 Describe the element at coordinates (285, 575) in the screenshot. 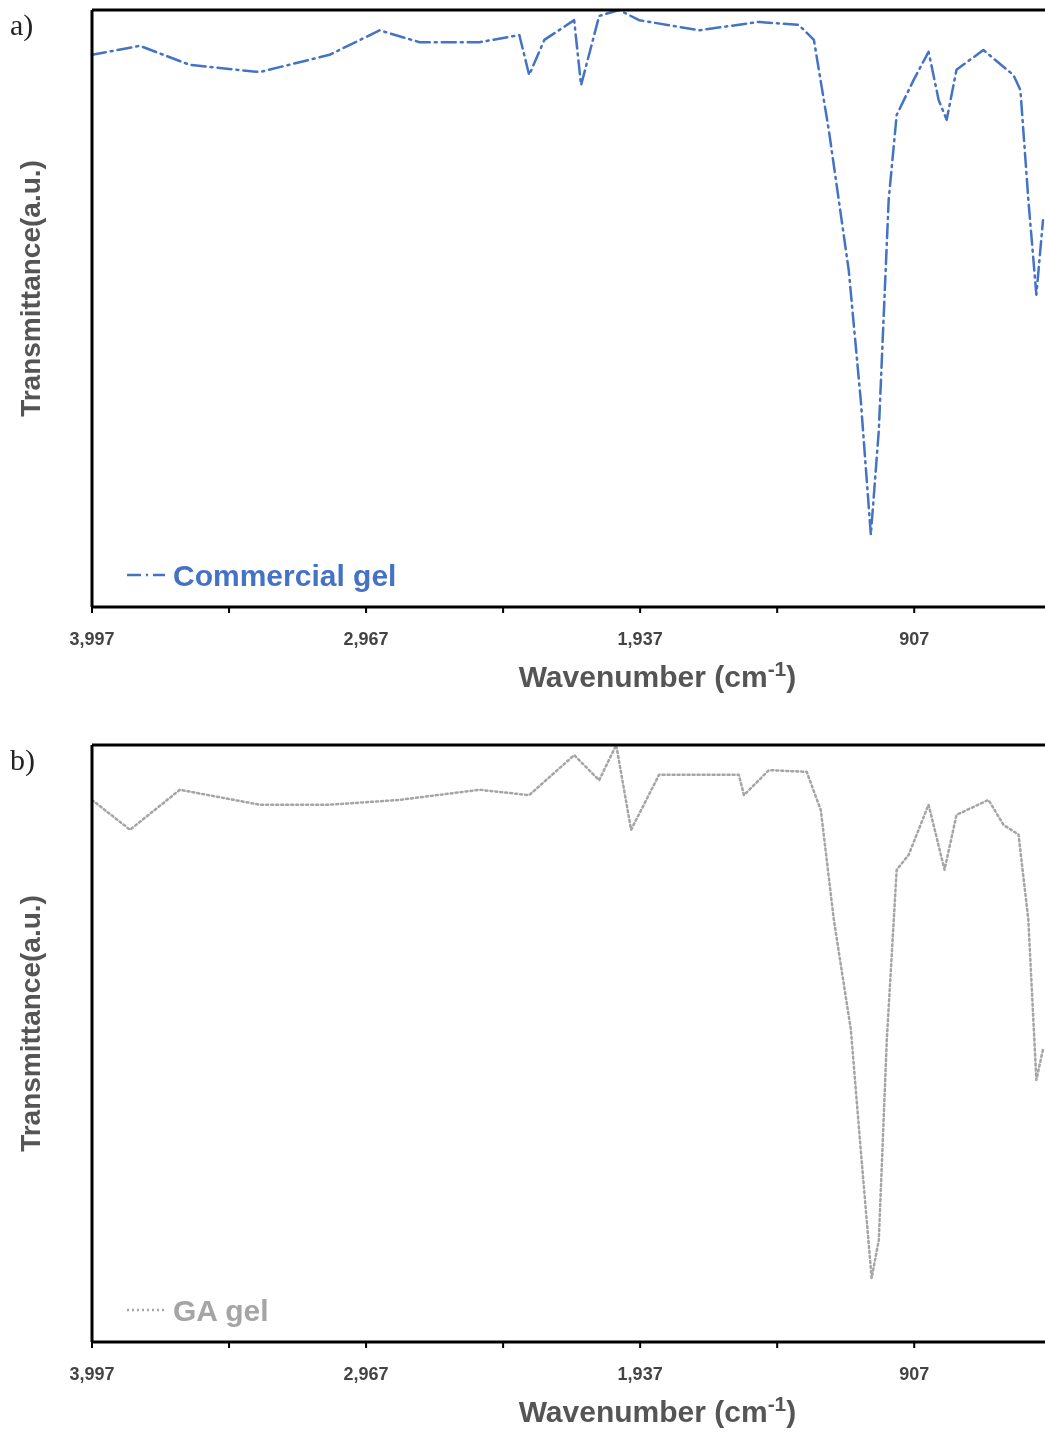

I see `legend-label: Commercial gel` at that location.